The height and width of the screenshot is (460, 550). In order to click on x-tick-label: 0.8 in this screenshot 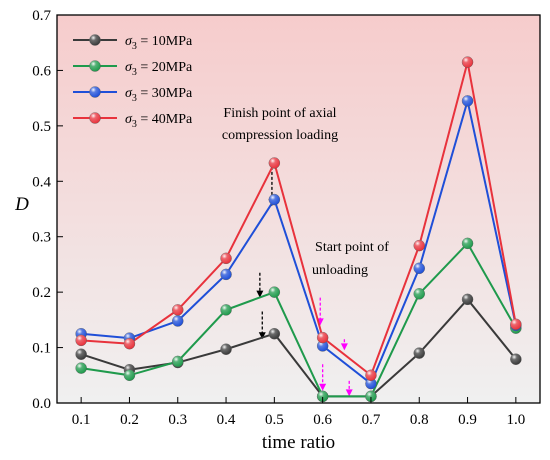, I will do `click(419, 420)`.